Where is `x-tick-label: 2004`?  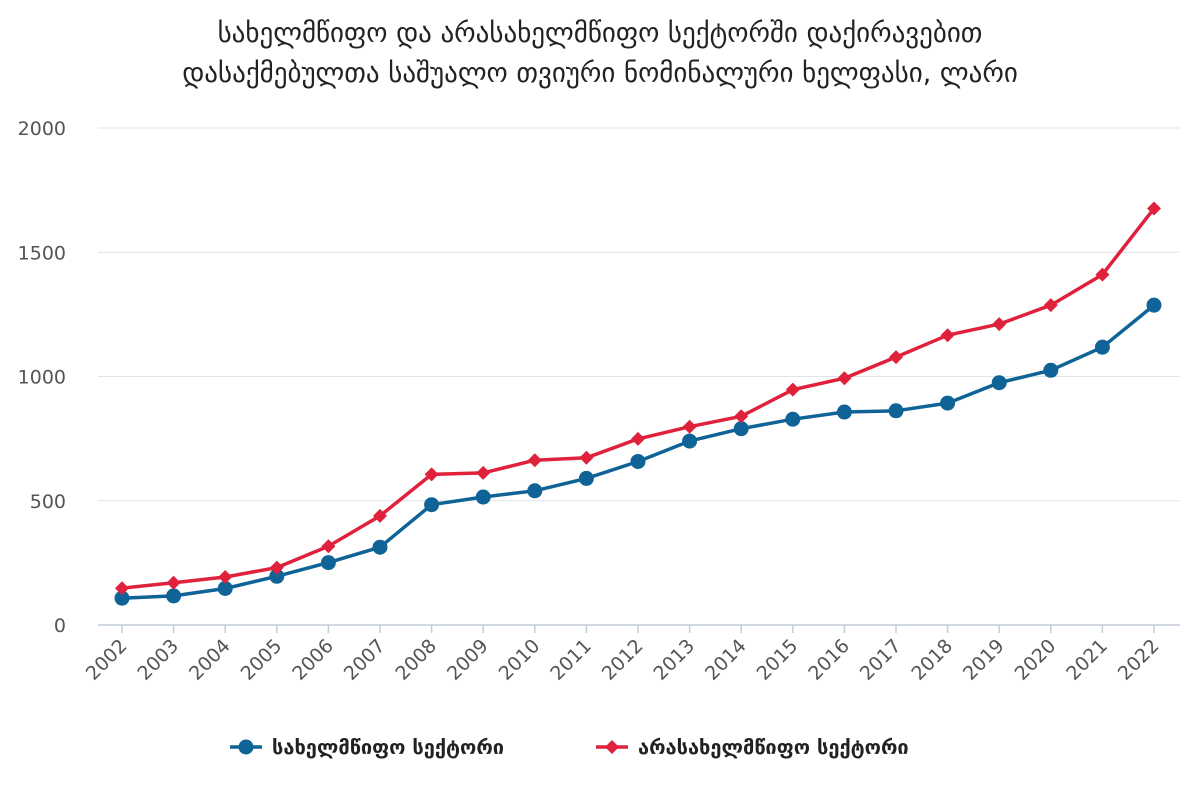 x-tick-label: 2004 is located at coordinates (210, 660).